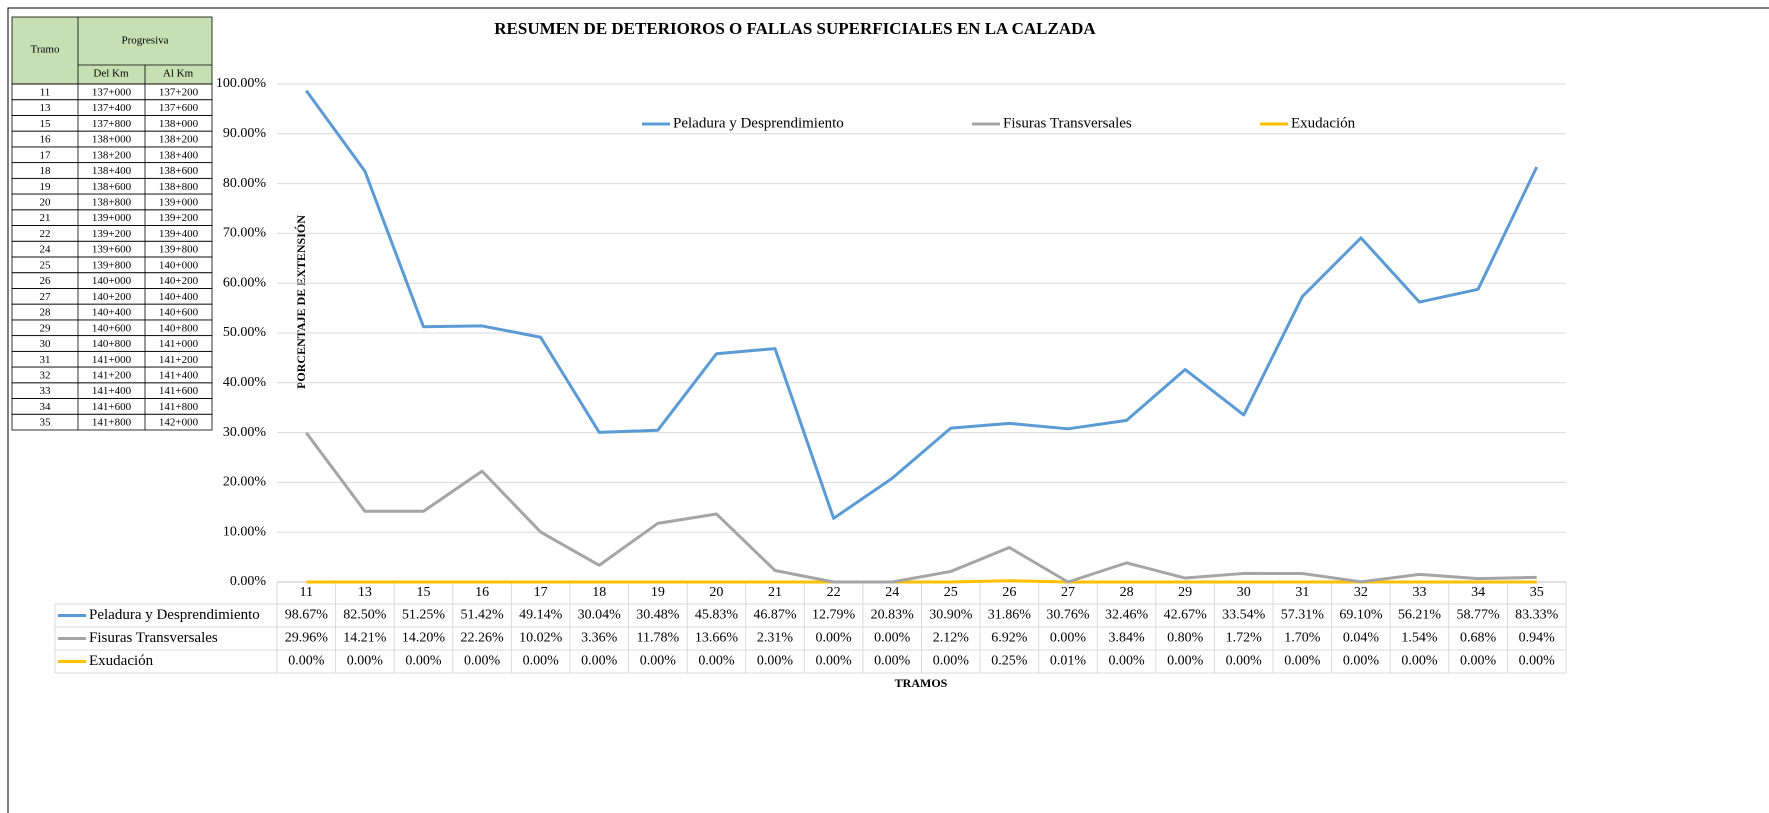 Image resolution: width=1769 pixels, height=813 pixels. Describe the element at coordinates (1127, 592) in the screenshot. I see `x-tick-label: 28` at that location.